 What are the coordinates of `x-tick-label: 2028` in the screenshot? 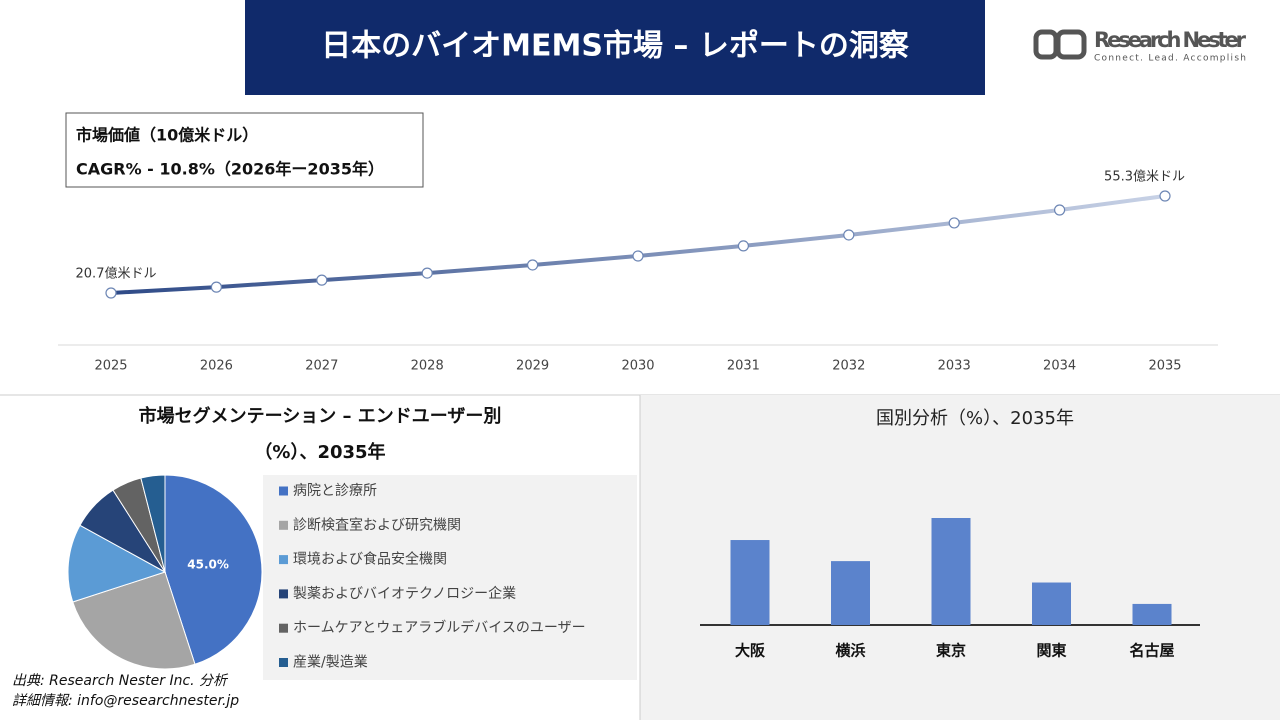 It's located at (427, 366).